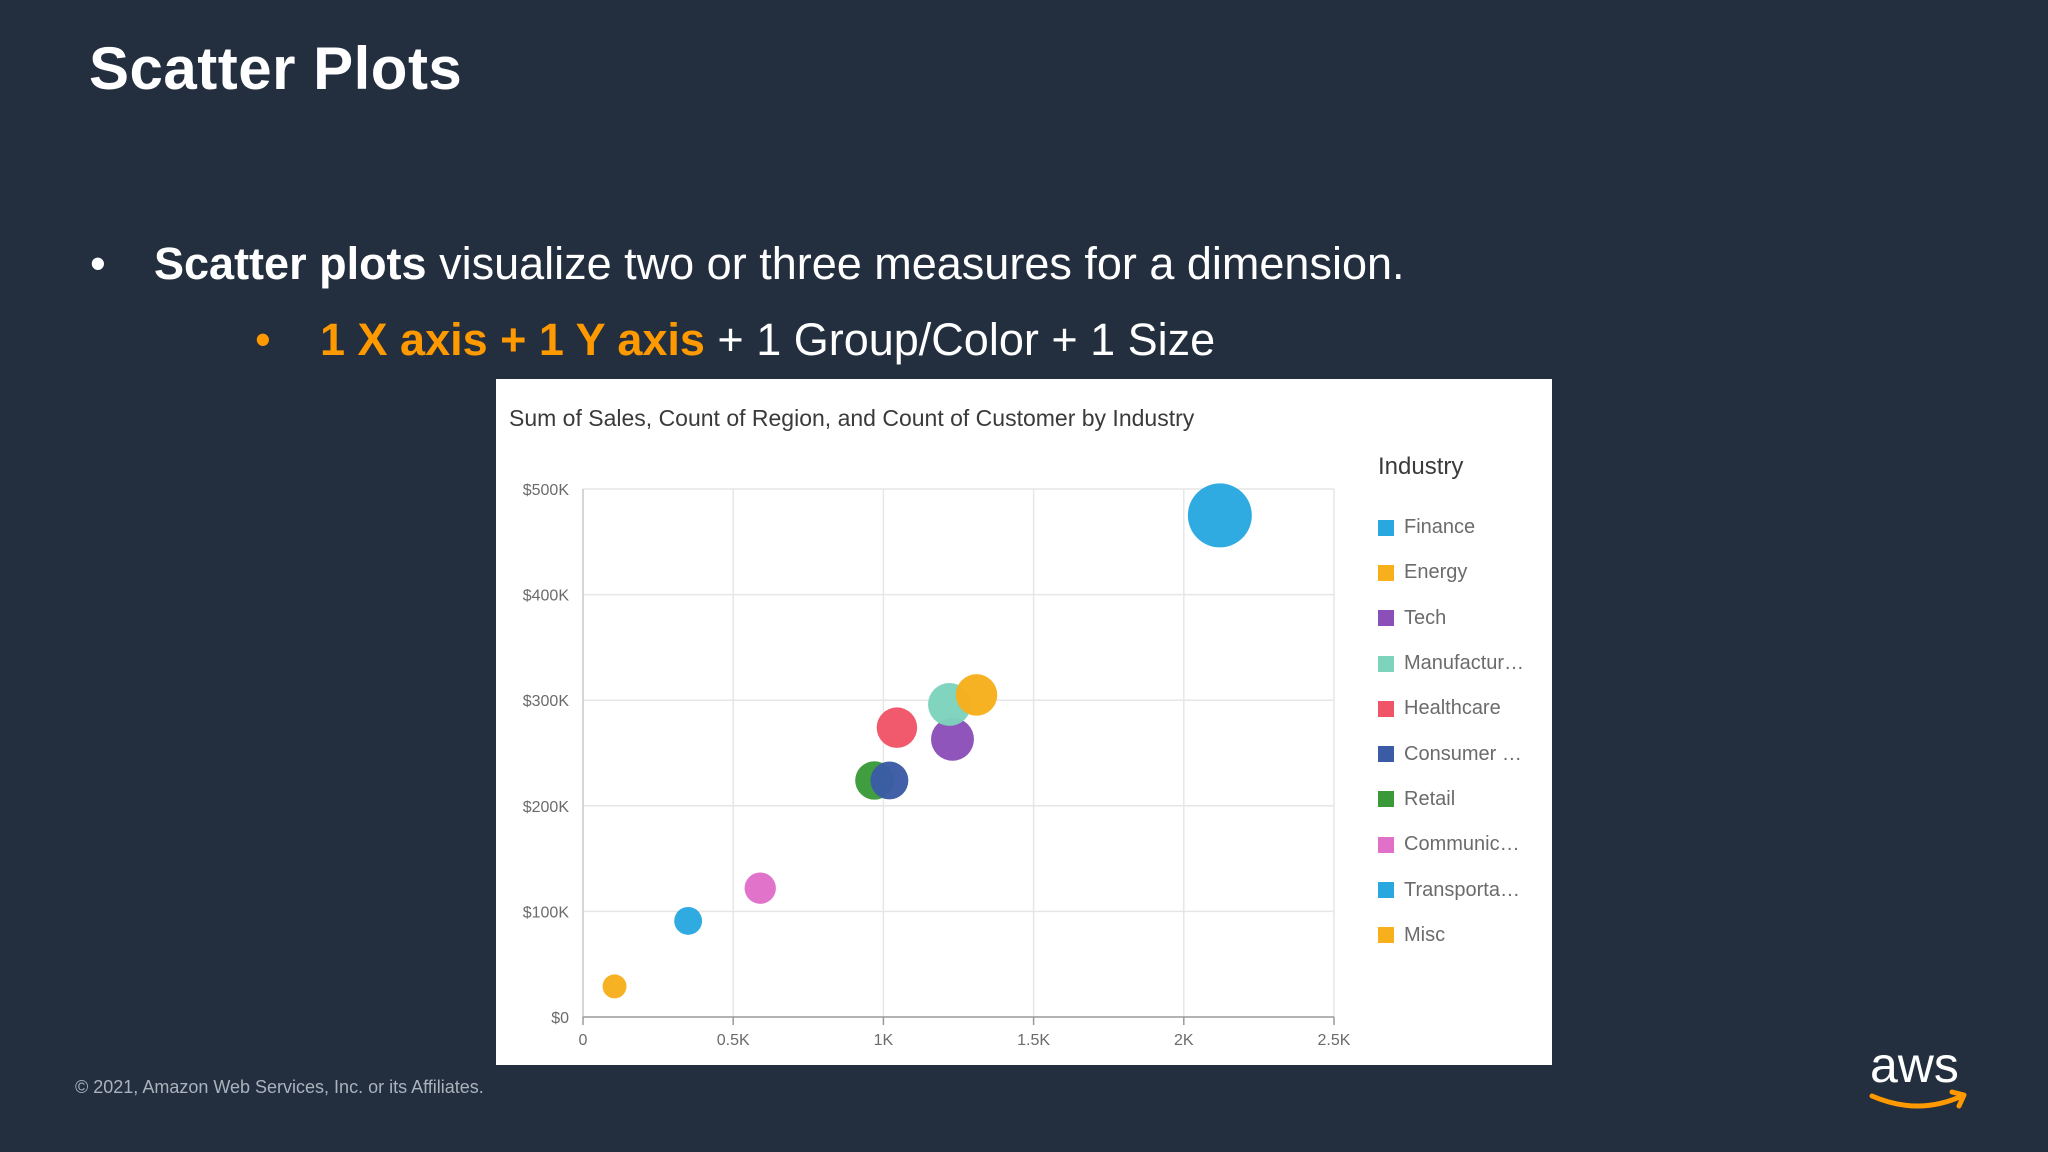 Image resolution: width=2048 pixels, height=1152 pixels. What do you see at coordinates (1033, 1040) in the screenshot?
I see `x-tick-label: 1.5K` at bounding box center [1033, 1040].